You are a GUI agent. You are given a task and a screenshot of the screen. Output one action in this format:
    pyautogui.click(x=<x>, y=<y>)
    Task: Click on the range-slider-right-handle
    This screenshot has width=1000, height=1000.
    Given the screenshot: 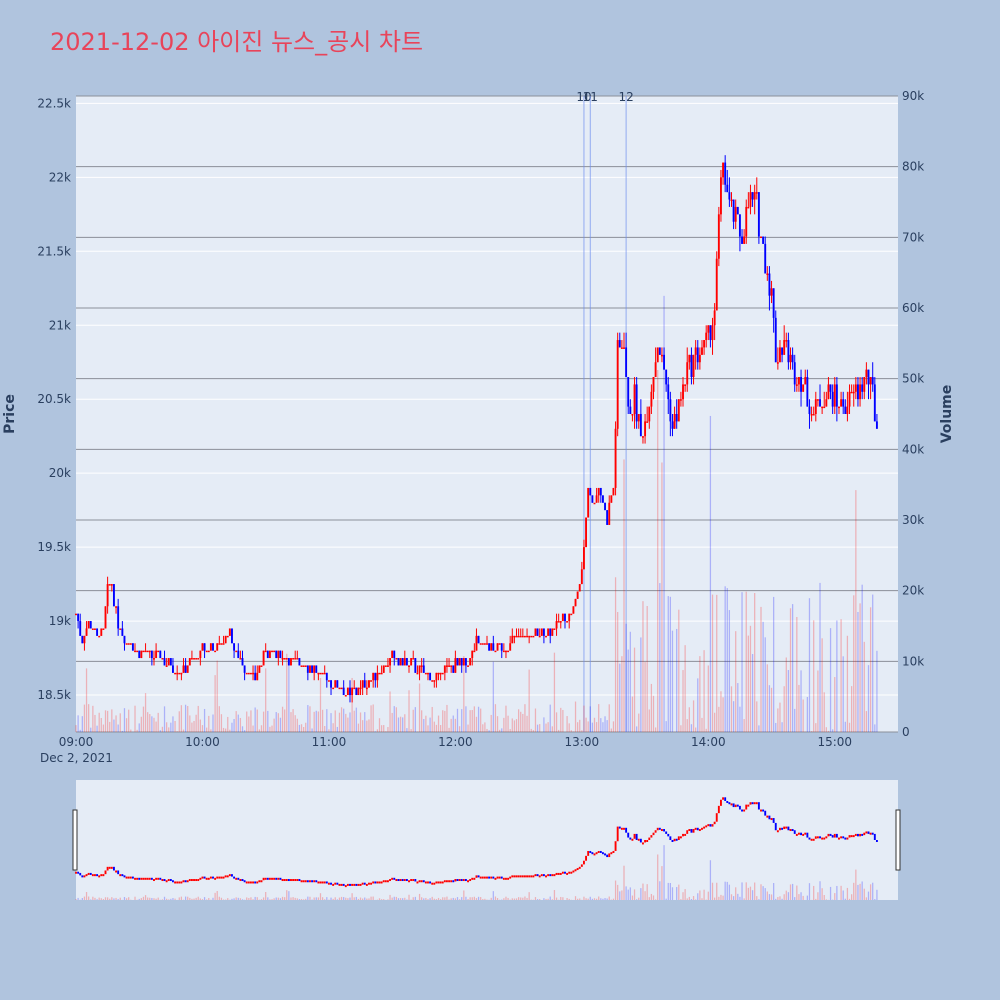 What is the action you would take?
    pyautogui.click(x=898, y=840)
    